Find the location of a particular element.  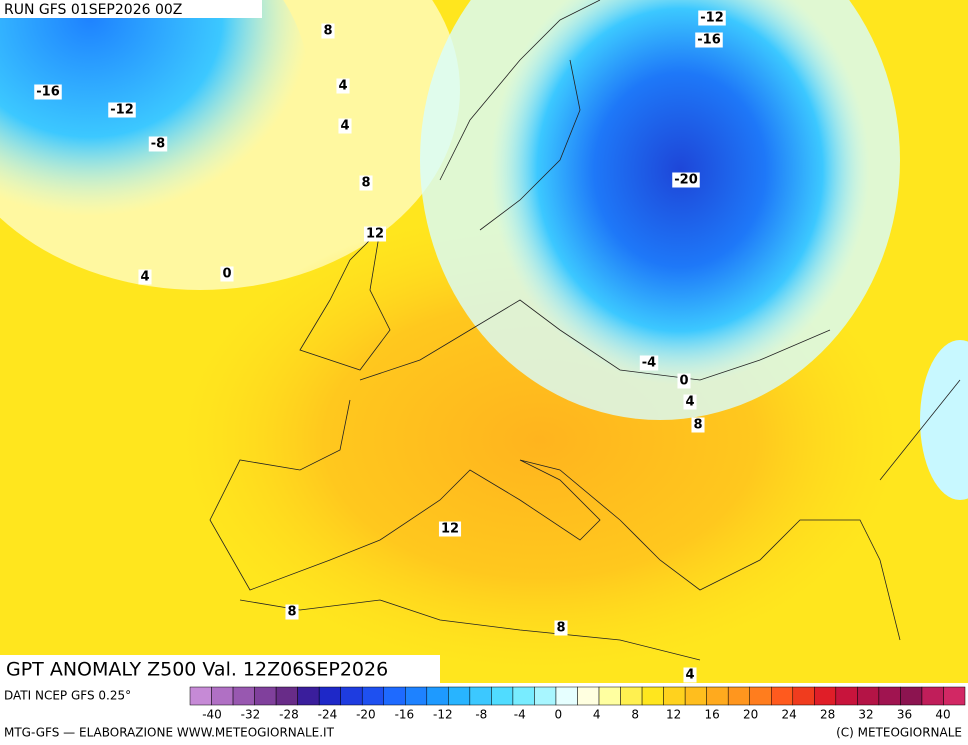

colorbar-tick-label: -32 is located at coordinates (251, 715).